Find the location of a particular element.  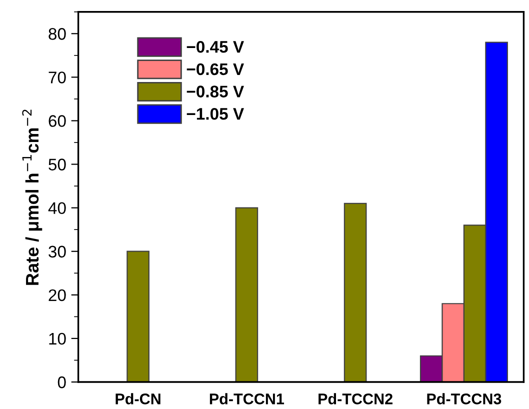

y-tick-label: 60 is located at coordinates (57, 121).